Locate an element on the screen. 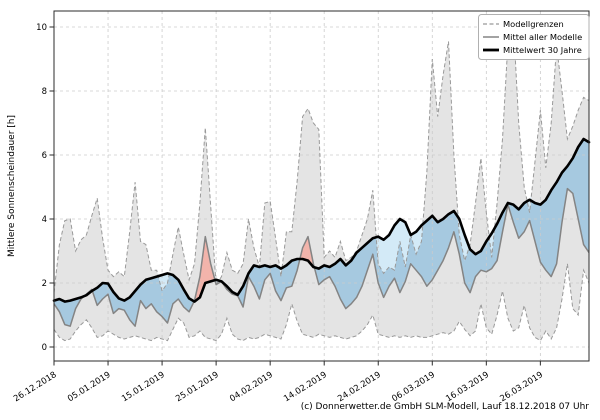 This screenshot has height=420, width=600. y-tick-label: 6 is located at coordinates (44, 156).